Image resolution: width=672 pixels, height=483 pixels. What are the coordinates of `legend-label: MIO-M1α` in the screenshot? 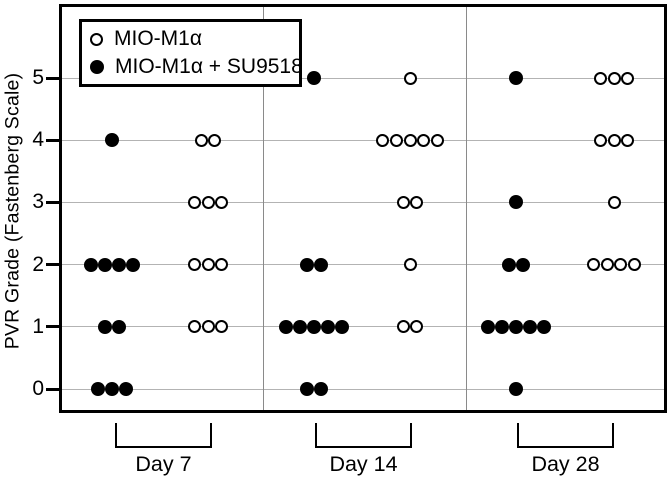 It's located at (158, 38).